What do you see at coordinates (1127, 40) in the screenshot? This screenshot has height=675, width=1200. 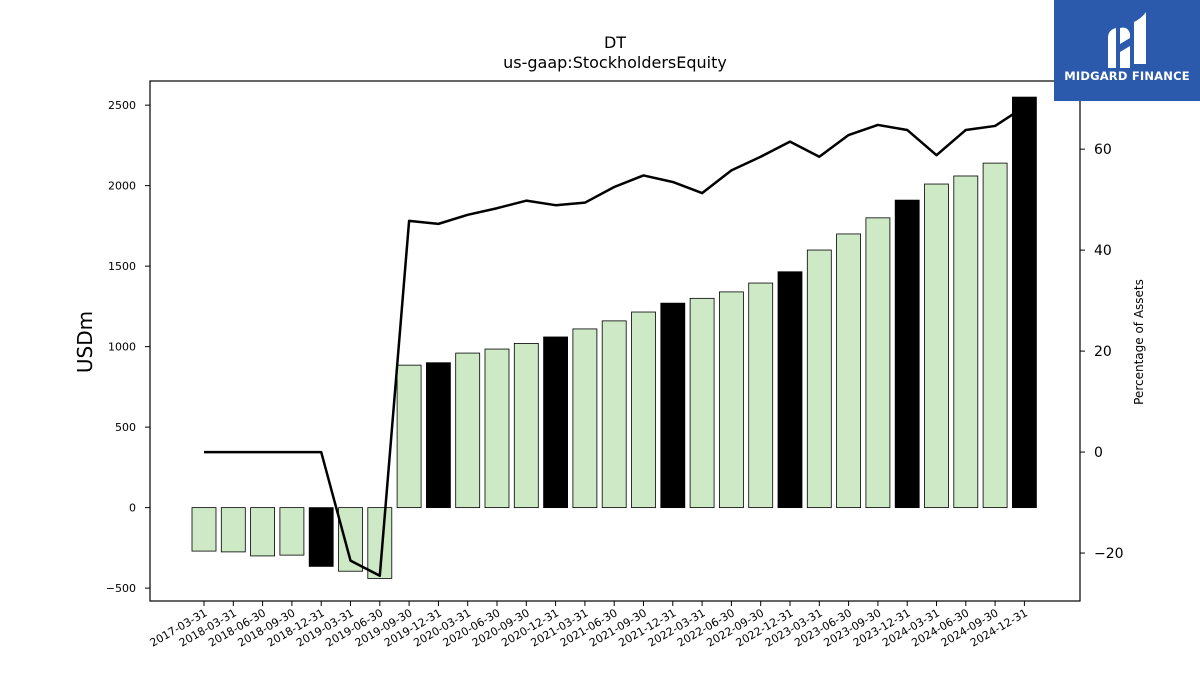 I see `midgard-logo-icon` at bounding box center [1127, 40].